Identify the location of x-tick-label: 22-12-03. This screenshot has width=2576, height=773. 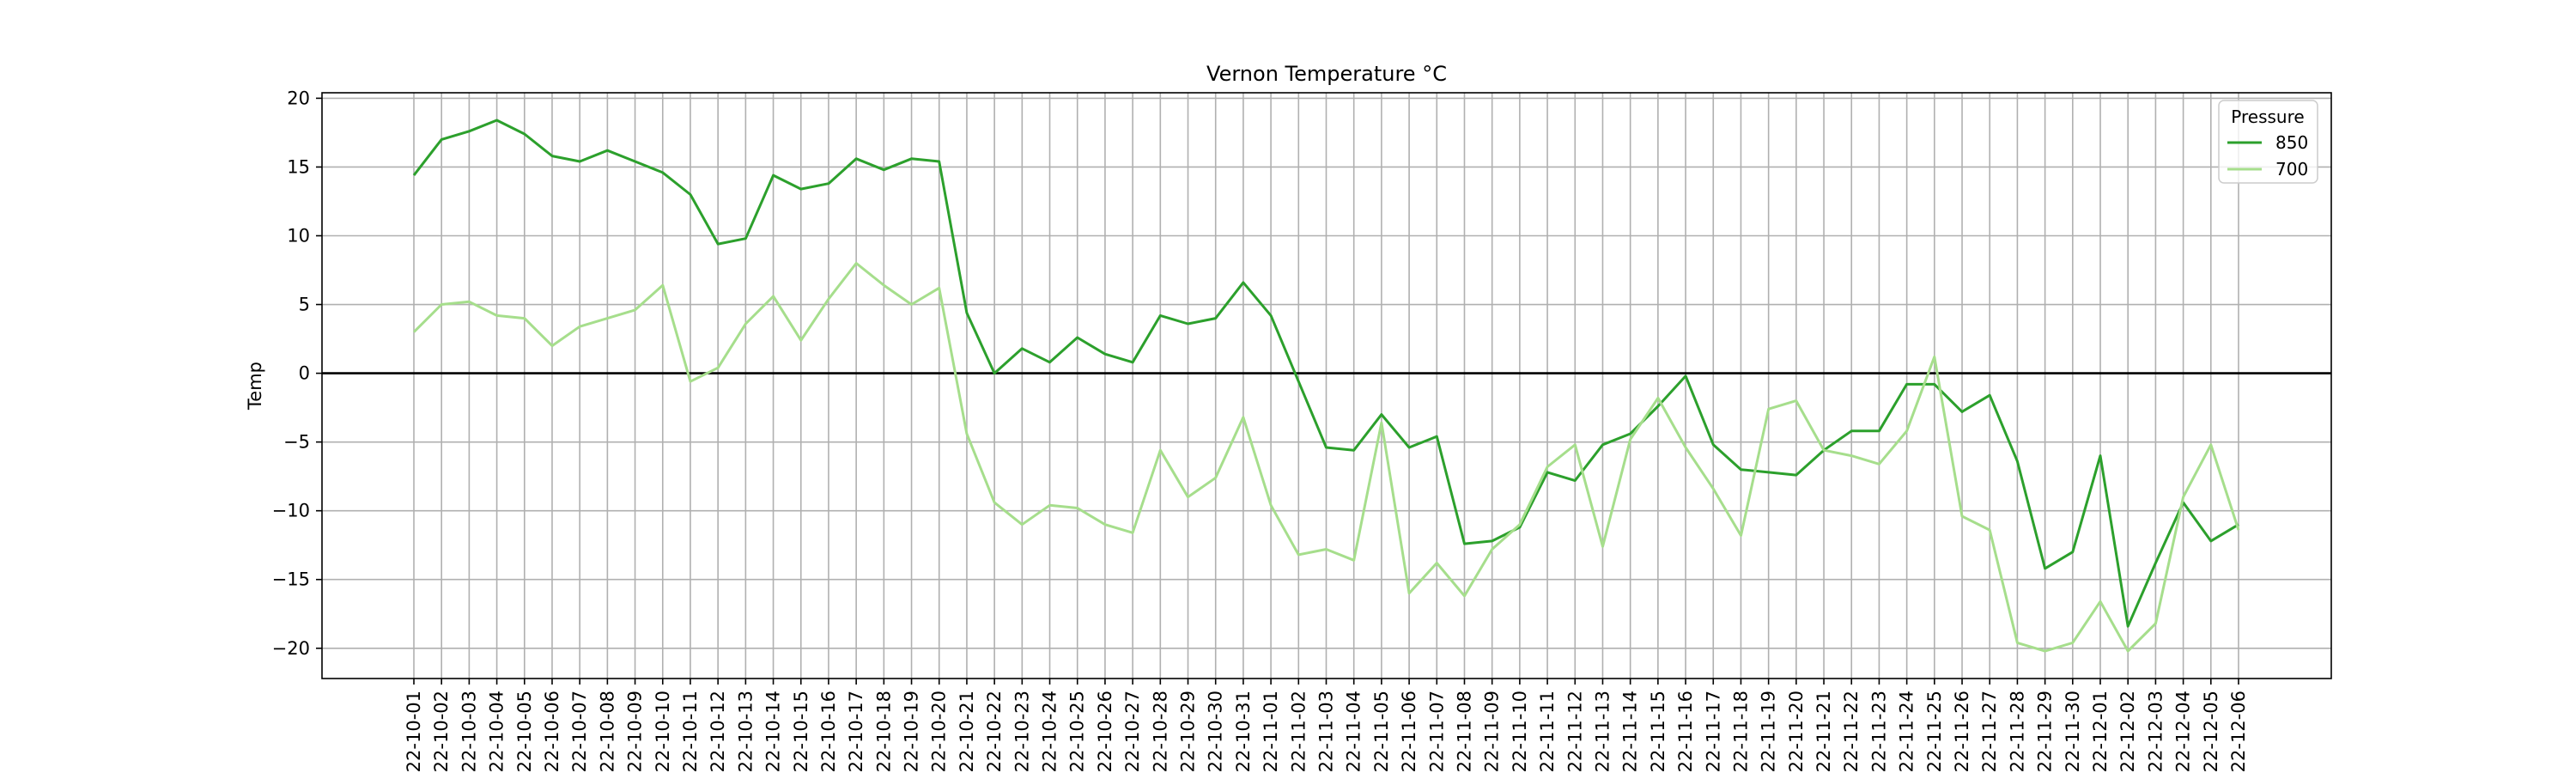
(2156, 731).